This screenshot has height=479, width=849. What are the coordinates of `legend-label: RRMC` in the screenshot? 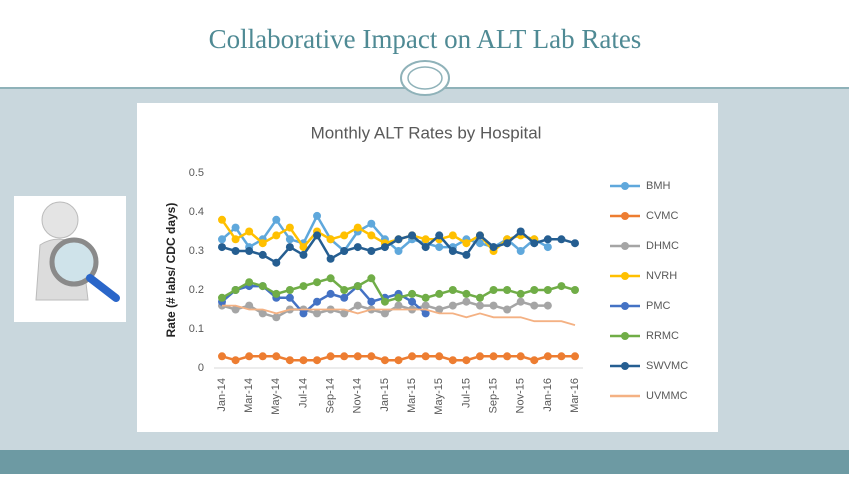 It's located at (662, 336).